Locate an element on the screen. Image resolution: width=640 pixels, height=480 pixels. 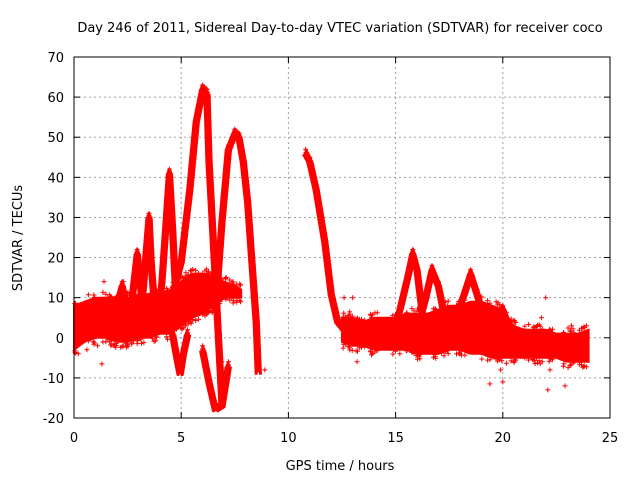
x-tick-label: 0 is located at coordinates (74, 438).